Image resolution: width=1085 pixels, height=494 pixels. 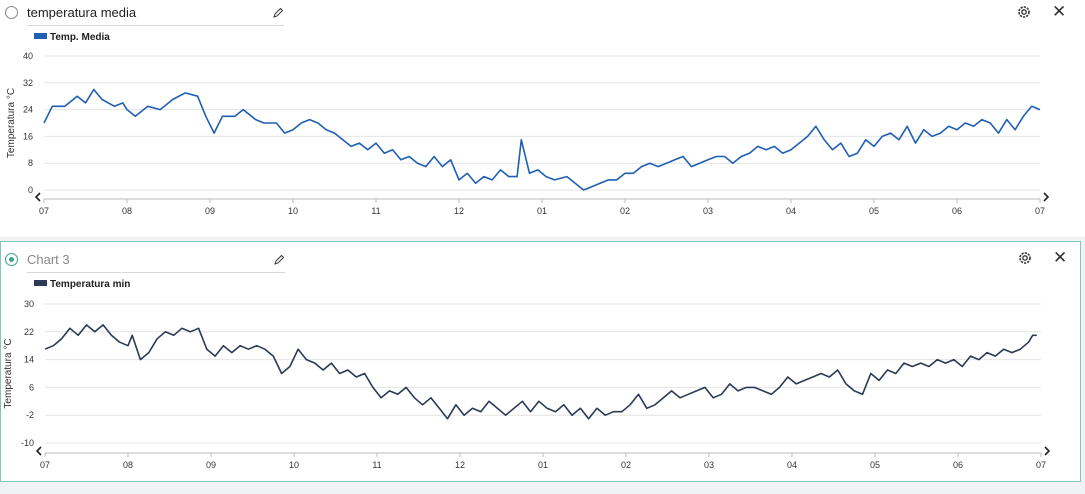 What do you see at coordinates (30, 190) in the screenshot?
I see `y-tick-label: 0` at bounding box center [30, 190].